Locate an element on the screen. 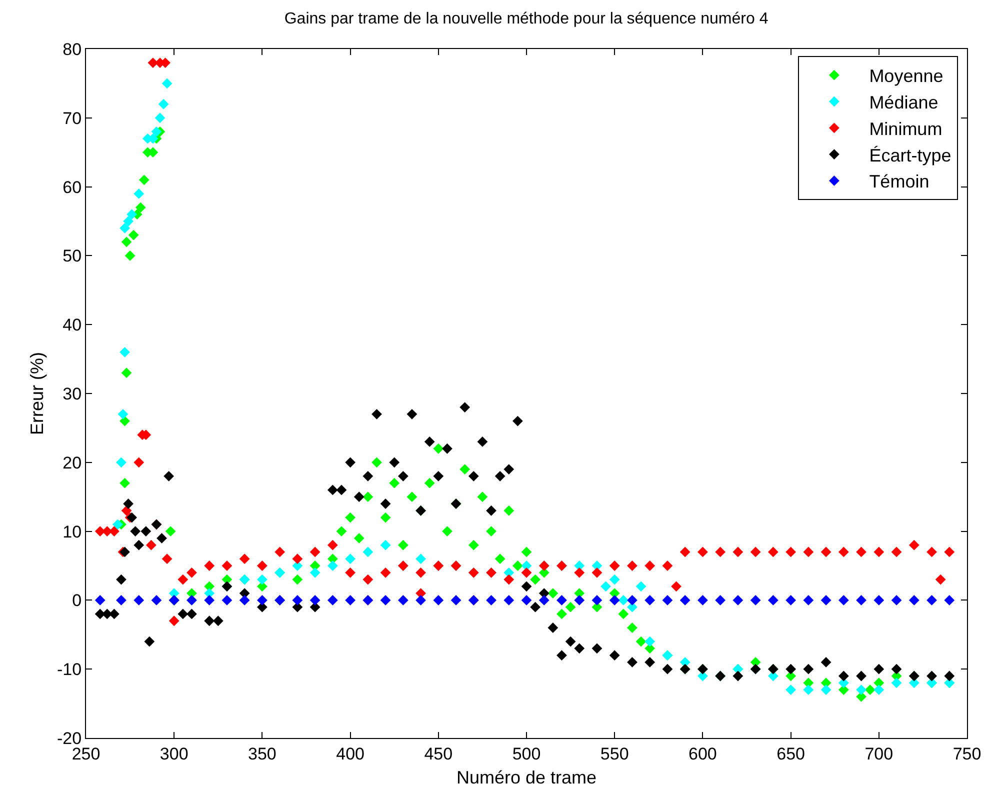 Image resolution: width=993 pixels, height=804 pixels. y-tick-label: 10 is located at coordinates (72, 532).